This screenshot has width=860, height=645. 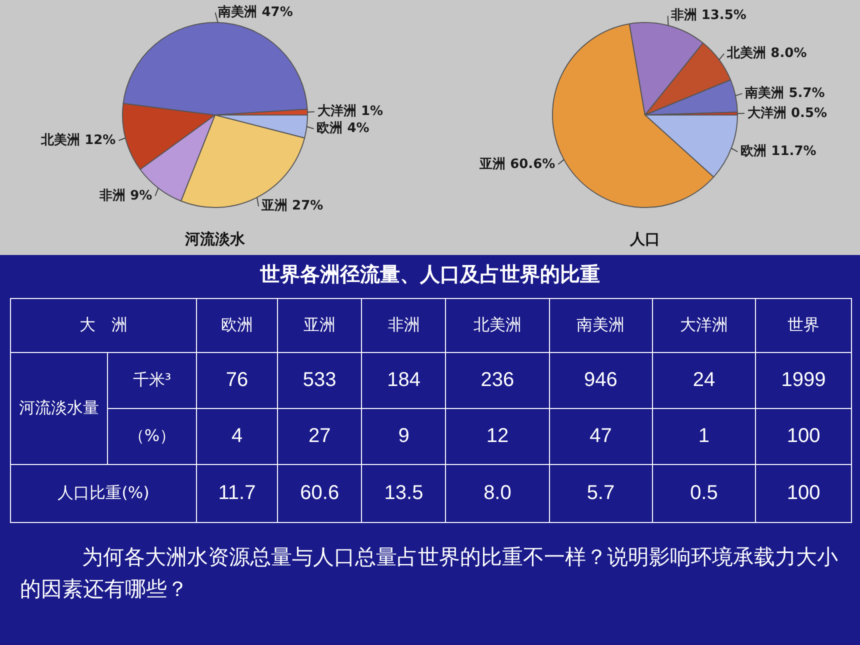 I want to click on text: 236, so click(x=498, y=380).